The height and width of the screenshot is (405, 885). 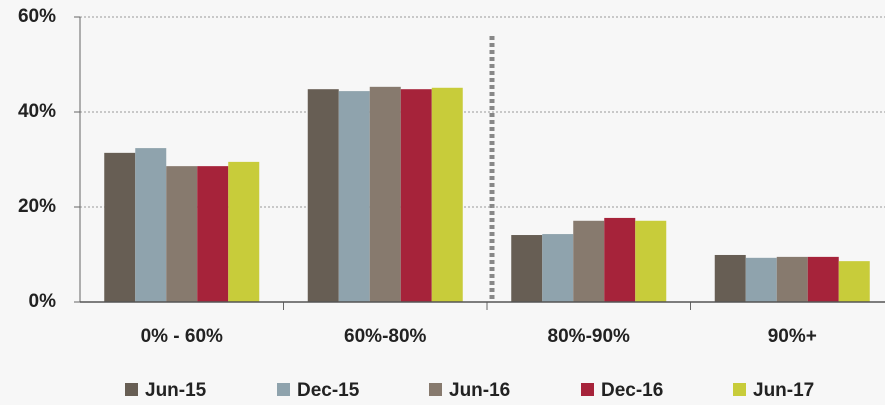 What do you see at coordinates (632, 390) in the screenshot?
I see `legend-label: Dec-16` at bounding box center [632, 390].